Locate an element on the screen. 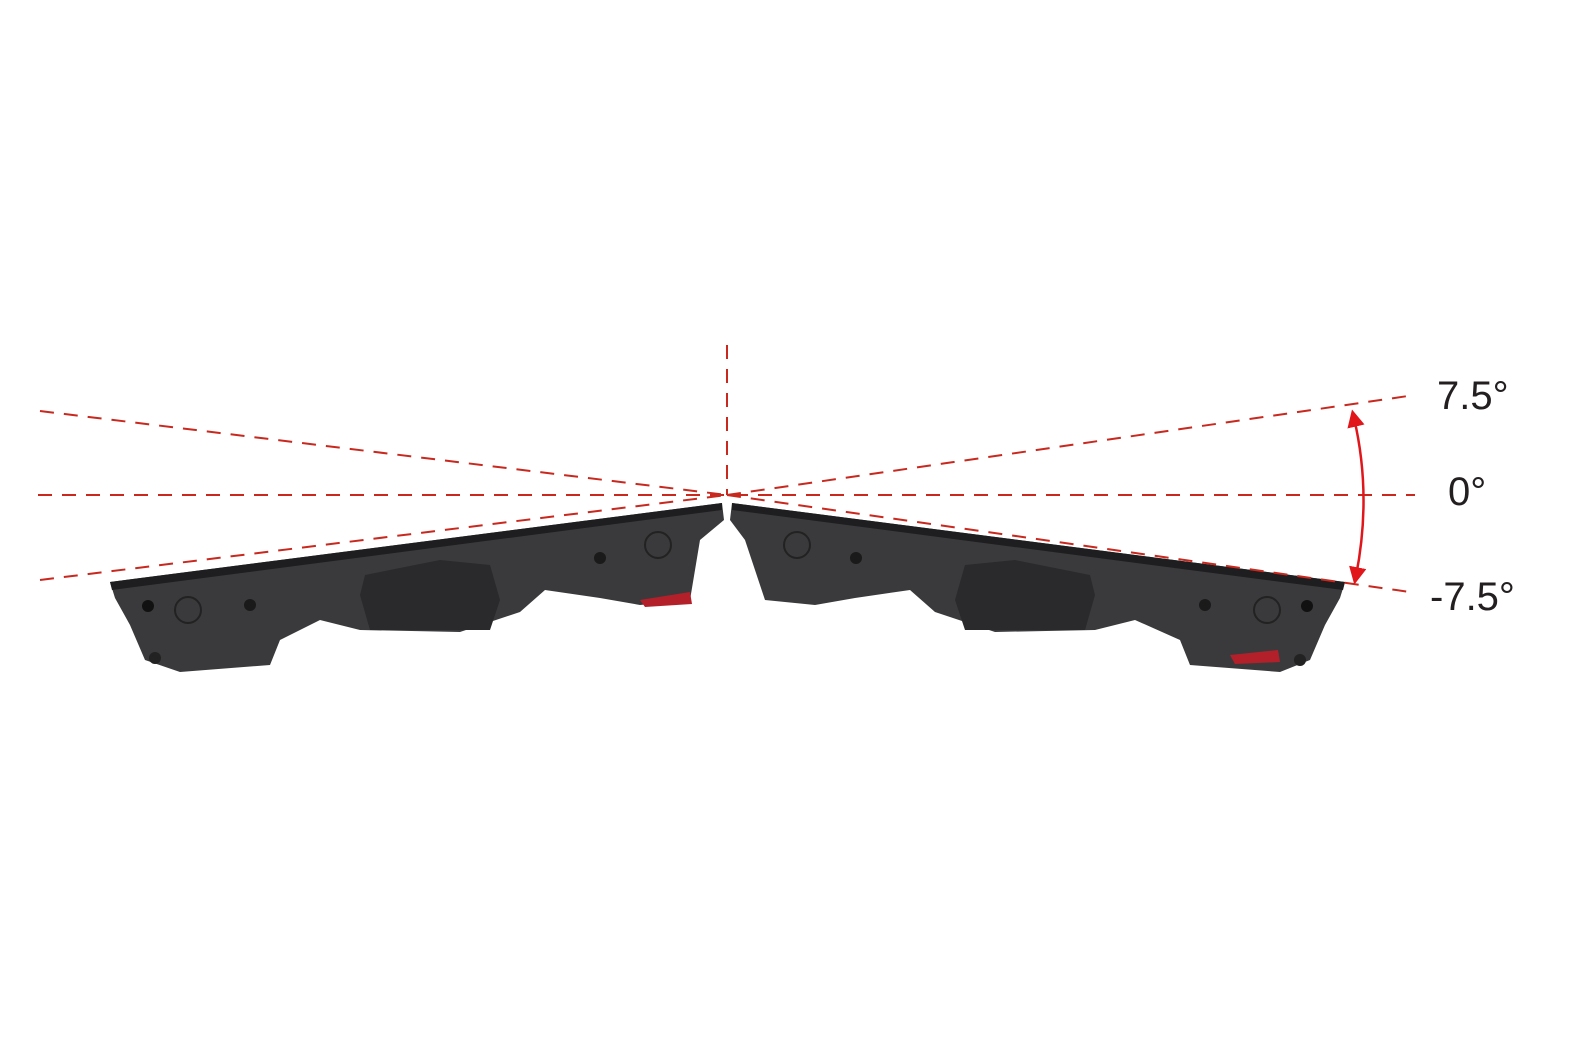 This screenshot has width=1596, height=1064. angle-label-zero: 0° is located at coordinates (1467, 492).